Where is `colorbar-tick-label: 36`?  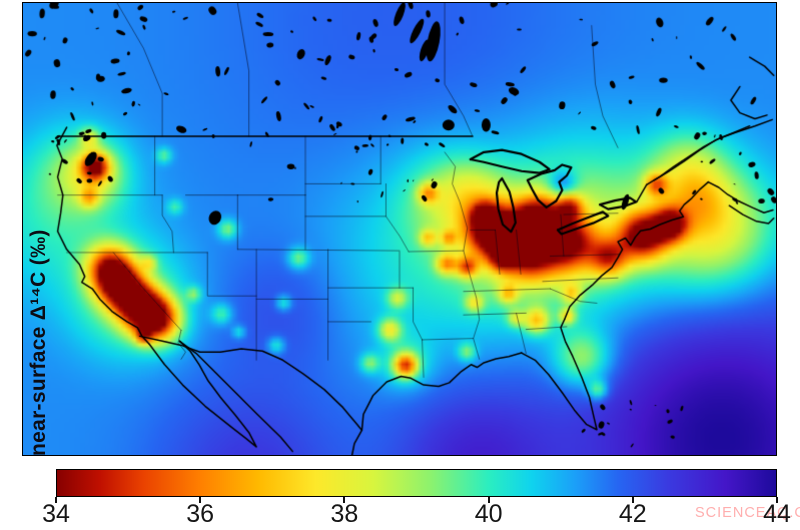
colorbar-tick-label: 36 is located at coordinates (200, 514).